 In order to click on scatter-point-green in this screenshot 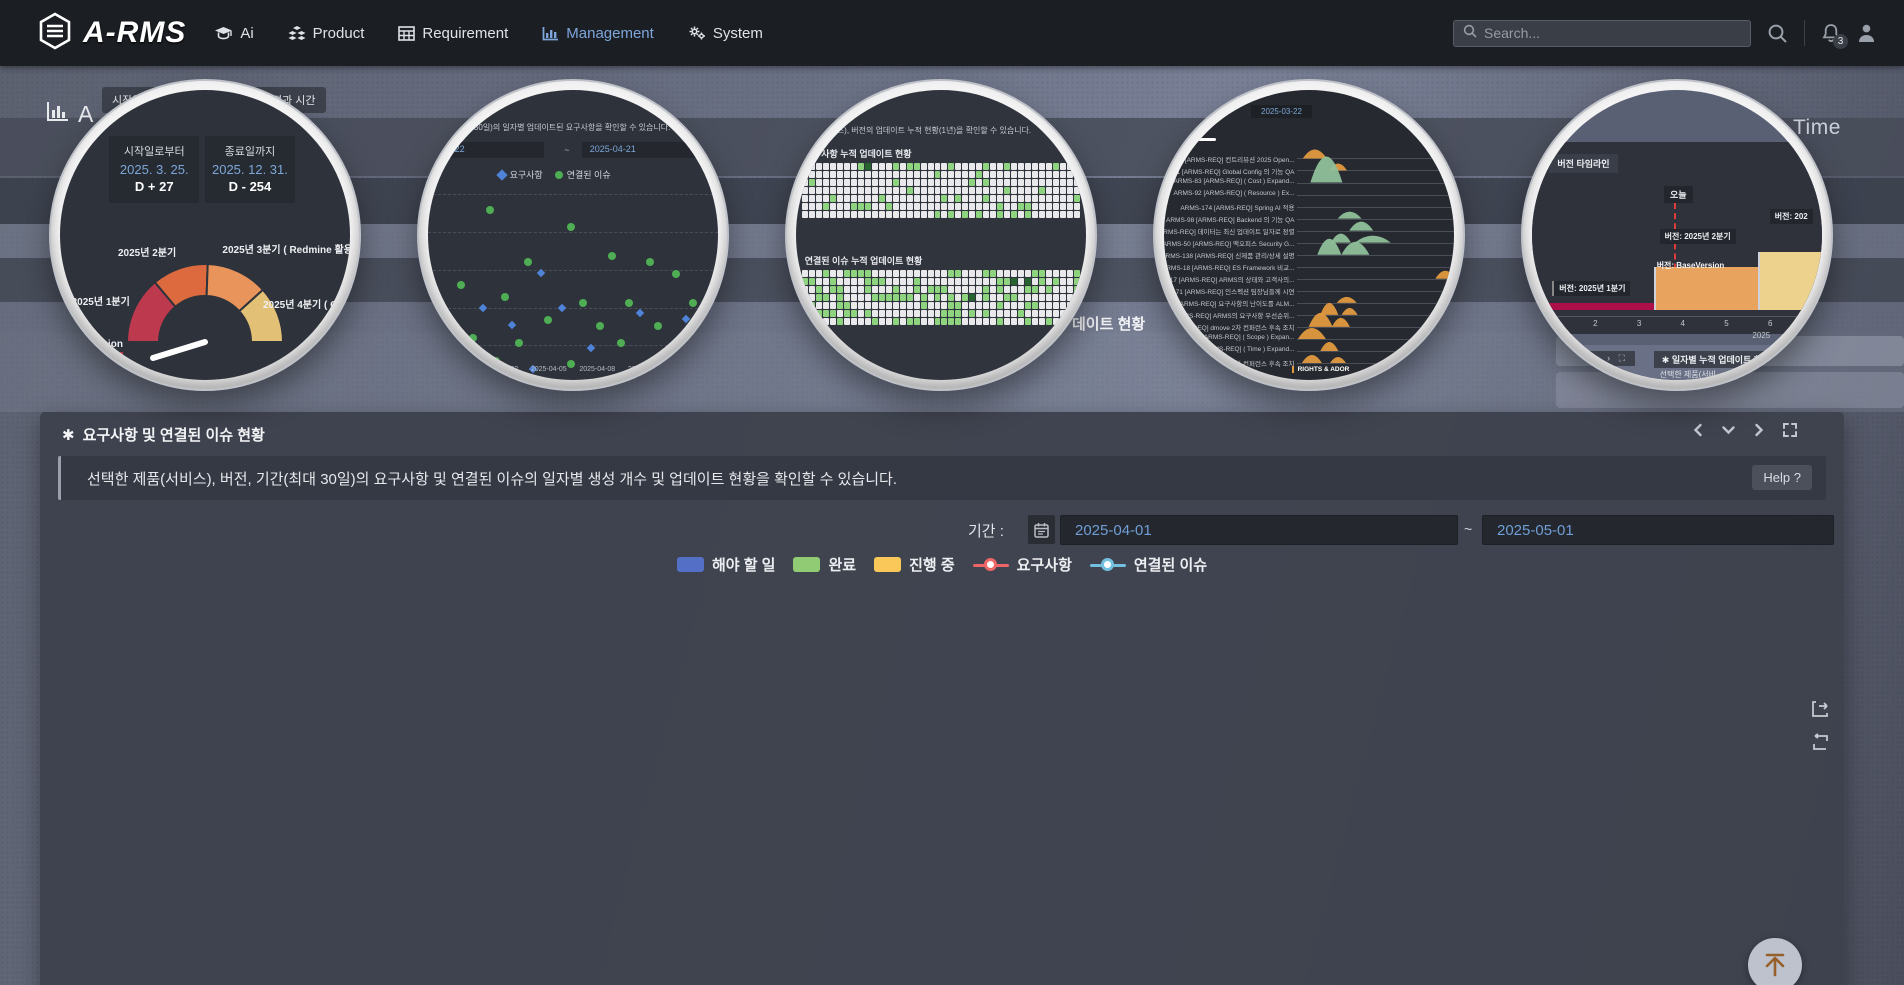, I will do `click(620, 343)`.